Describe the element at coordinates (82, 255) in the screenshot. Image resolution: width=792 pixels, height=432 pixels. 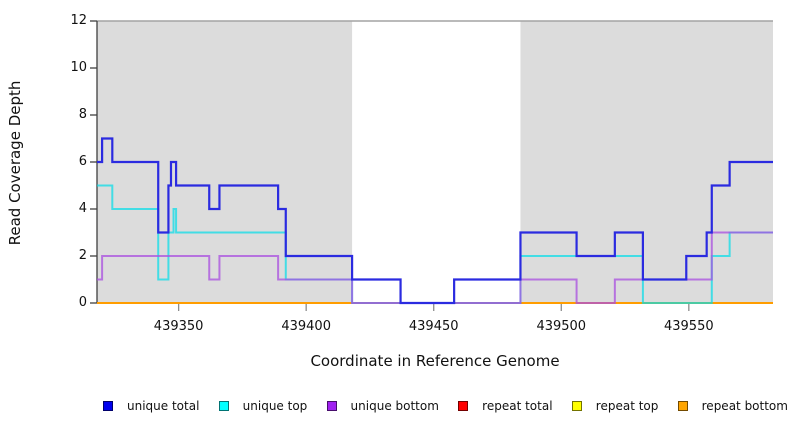
I see `y-tick-label: 2` at that location.